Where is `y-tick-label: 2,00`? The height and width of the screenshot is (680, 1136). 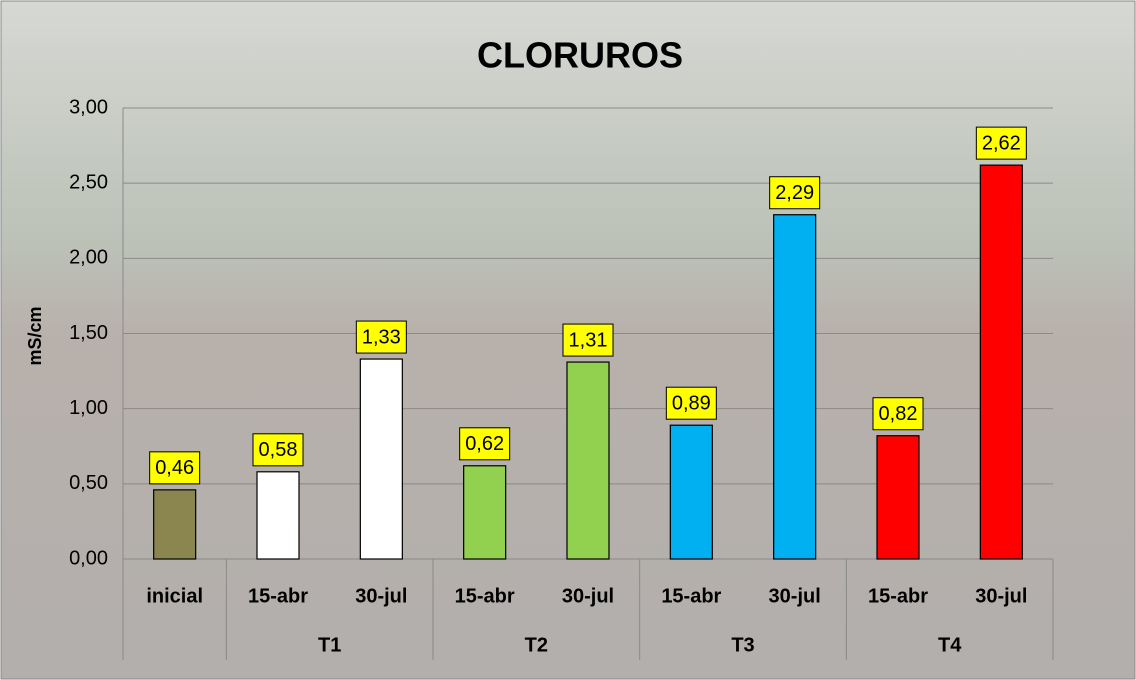 y-tick-label: 2,00 is located at coordinates (88, 258).